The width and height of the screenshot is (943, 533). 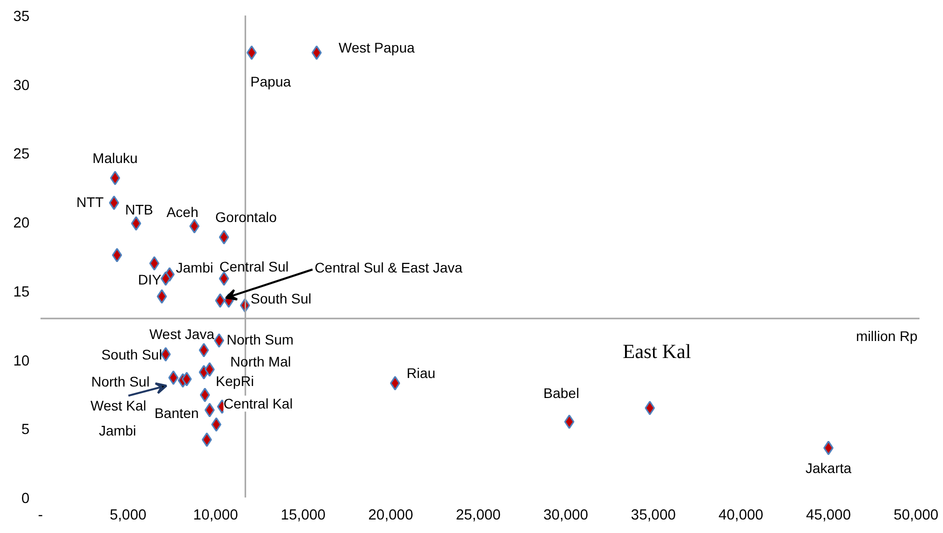 I want to click on annotation: Maluku, so click(x=115, y=158).